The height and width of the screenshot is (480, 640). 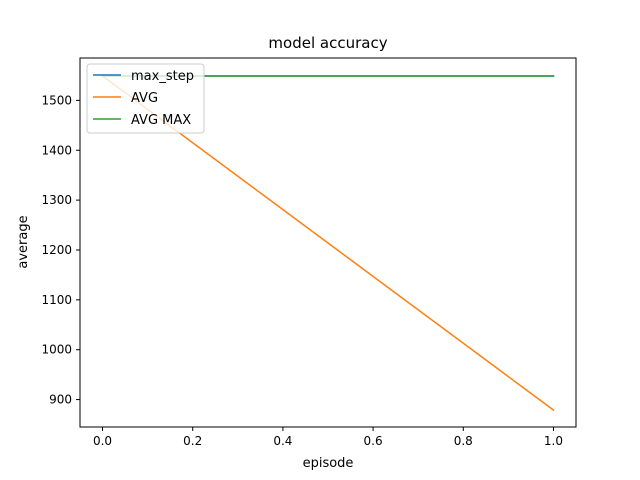 I want to click on x-tick-label: 0.4, so click(x=282, y=441).